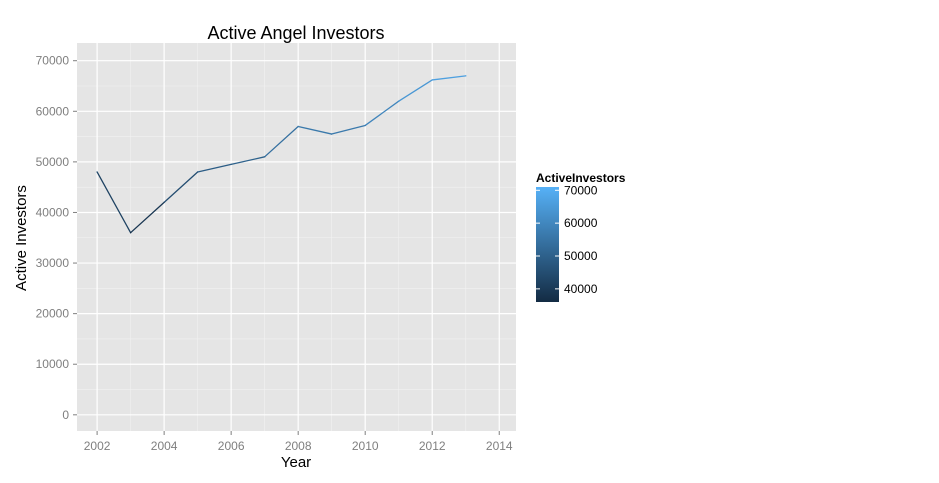 The width and height of the screenshot is (939, 483). Describe the element at coordinates (231, 446) in the screenshot. I see `x-tick-label: 2006` at that location.